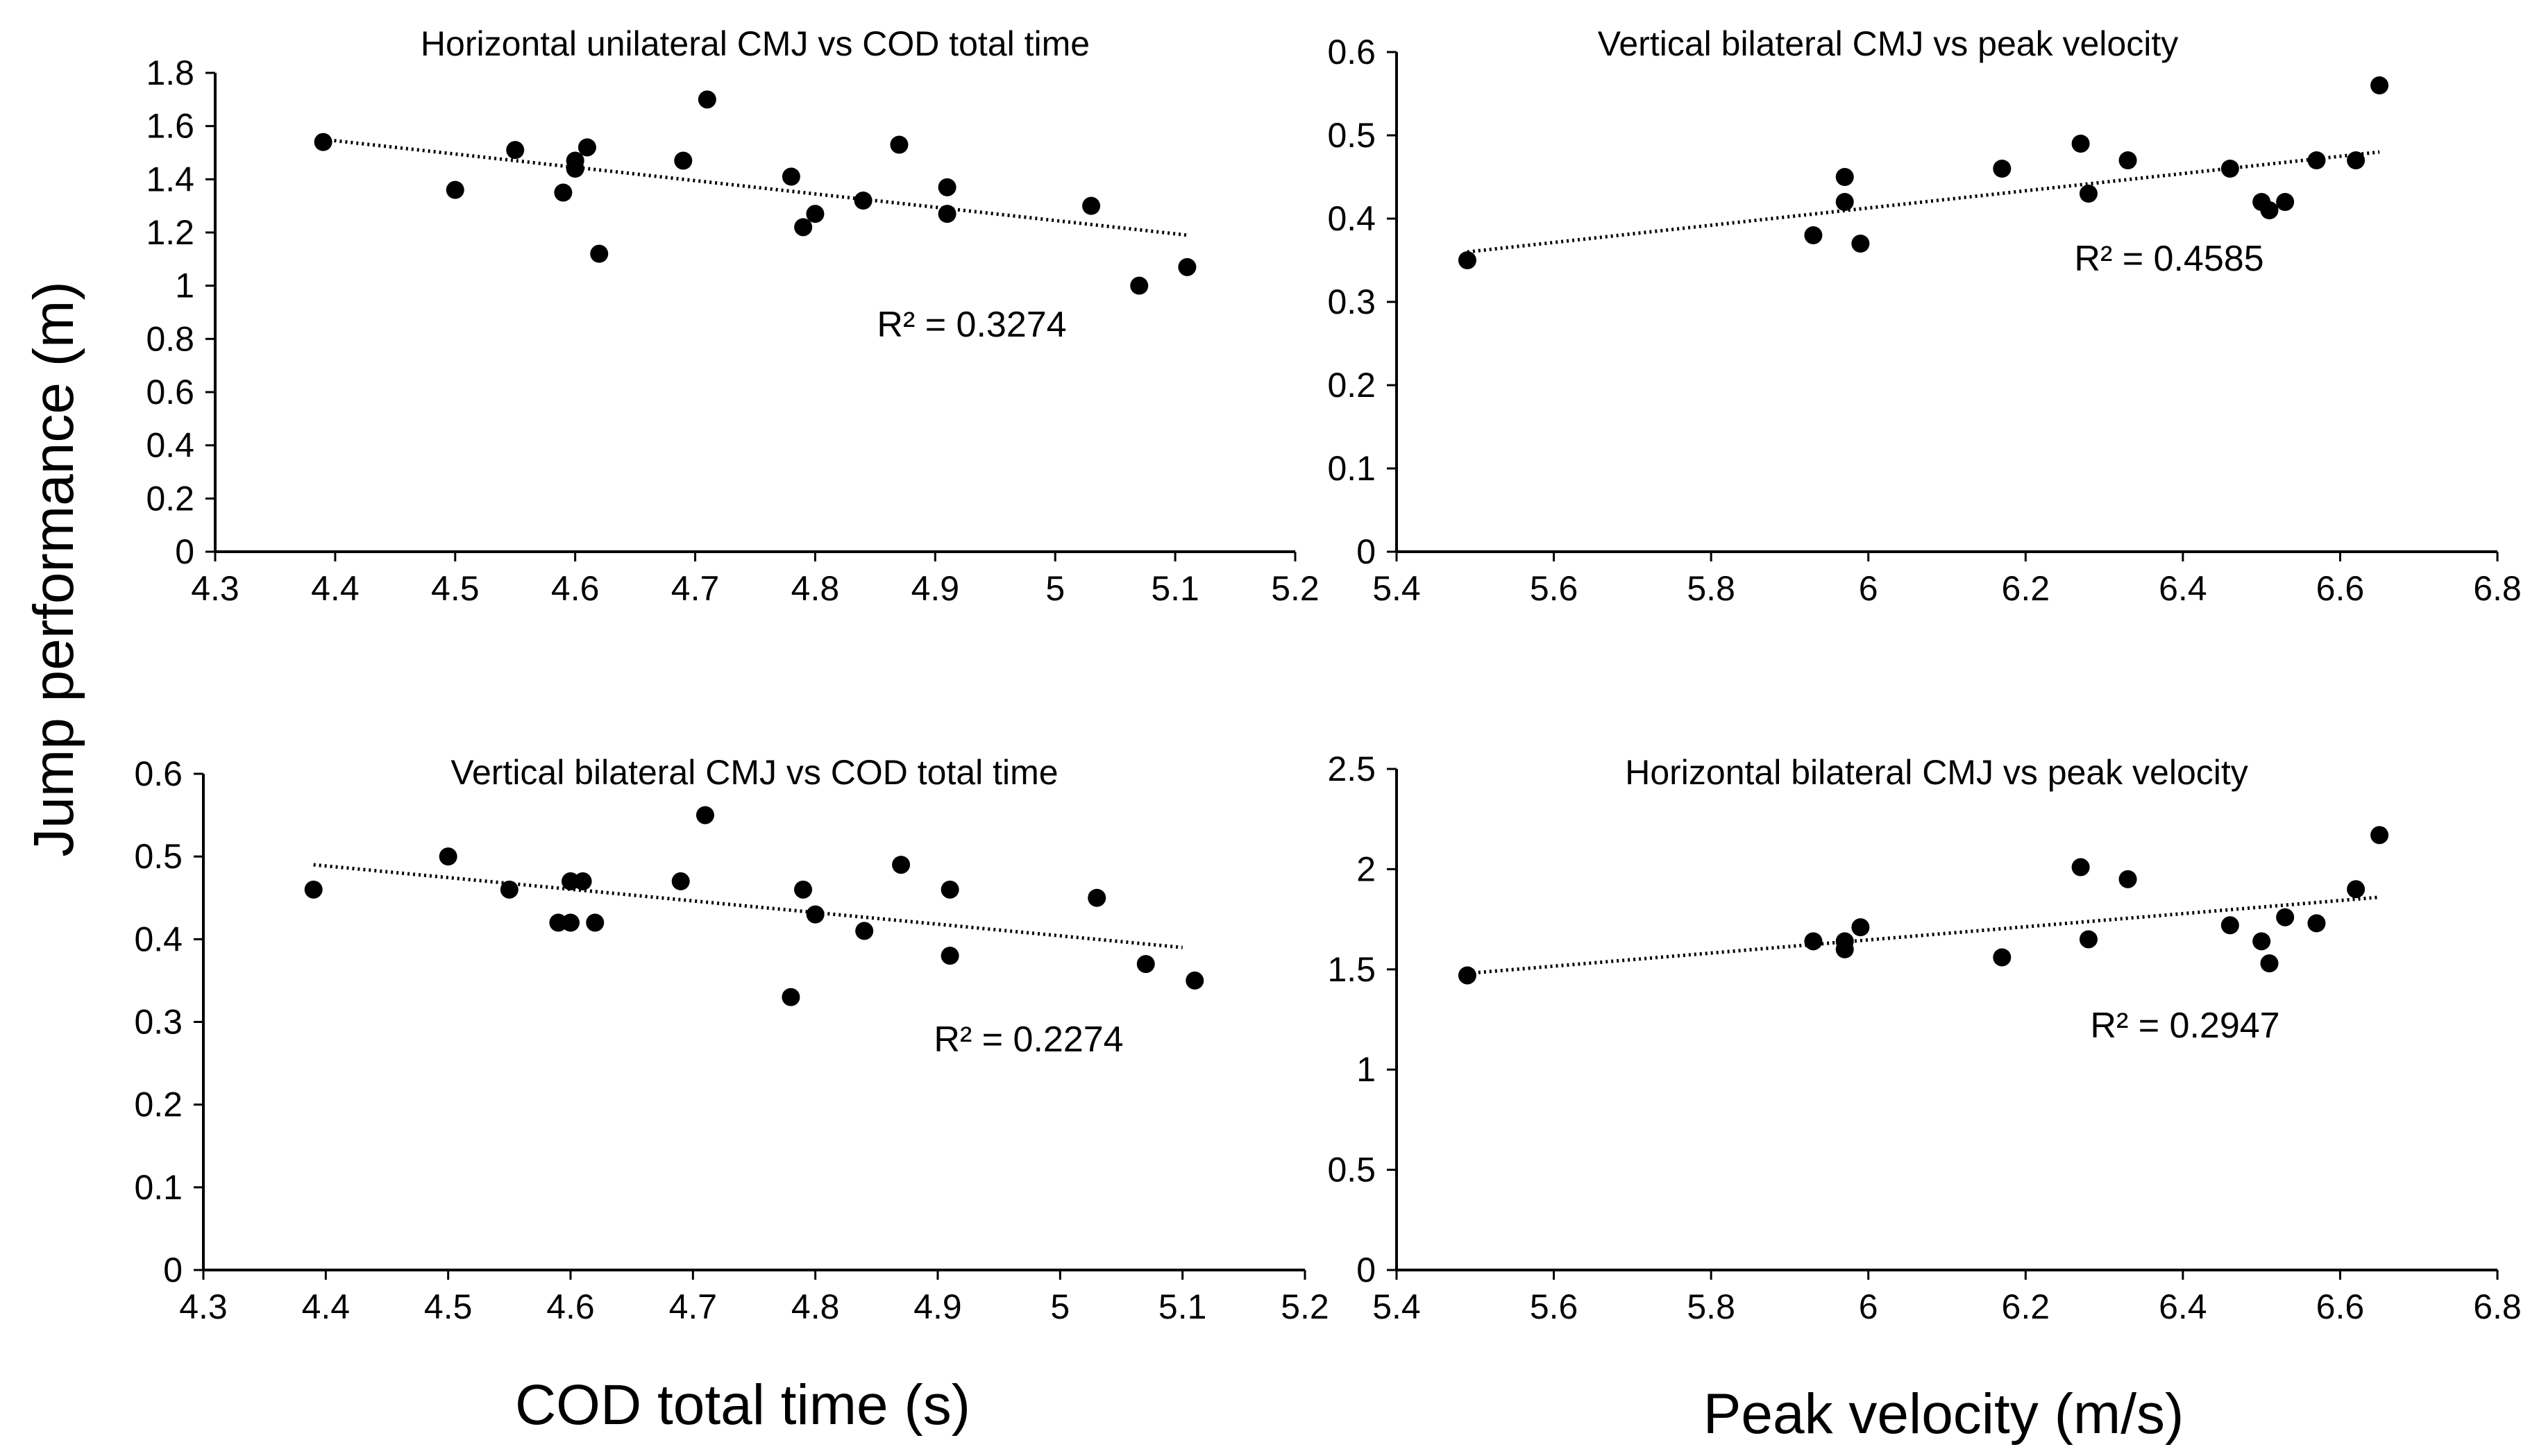 This screenshot has width=2546, height=1456. Describe the element at coordinates (693, 1306) in the screenshot. I see `x-tick-label: 4.7` at that location.